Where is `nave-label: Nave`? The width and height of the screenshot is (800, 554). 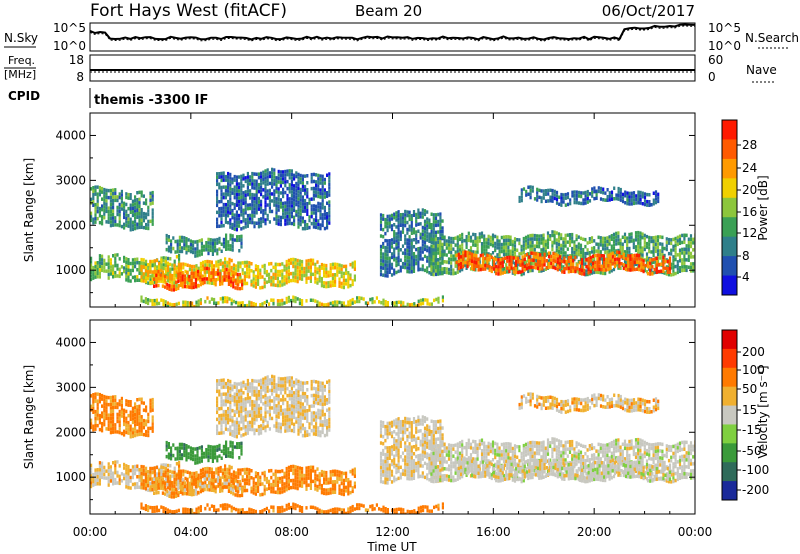 nave-label: Nave is located at coordinates (761, 70).